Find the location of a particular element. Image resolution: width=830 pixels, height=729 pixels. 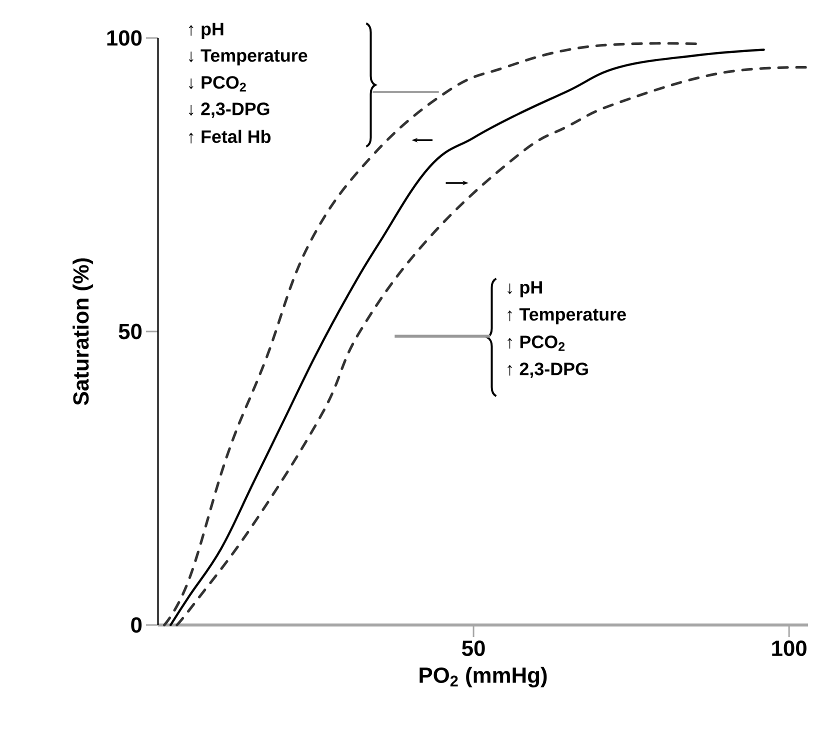

y-tick-label: 0 is located at coordinates (136, 625).